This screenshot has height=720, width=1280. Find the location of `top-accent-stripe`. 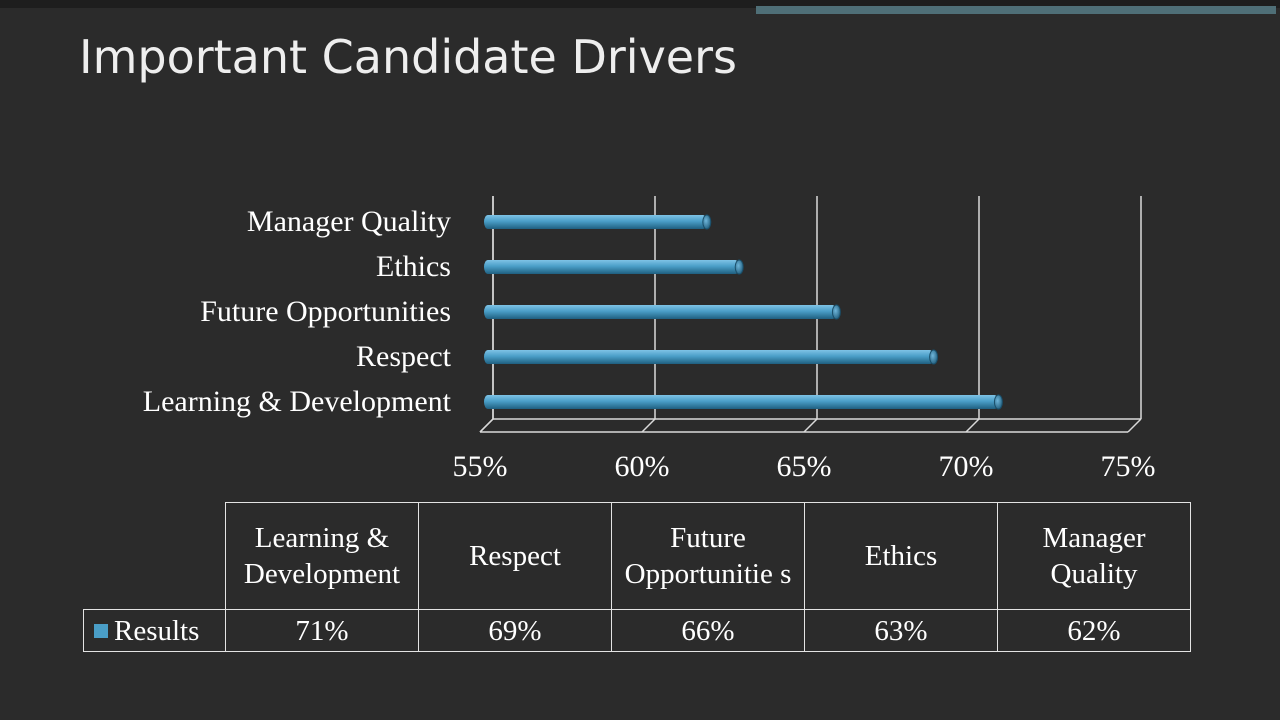

top-accent-stripe is located at coordinates (1016, 10).